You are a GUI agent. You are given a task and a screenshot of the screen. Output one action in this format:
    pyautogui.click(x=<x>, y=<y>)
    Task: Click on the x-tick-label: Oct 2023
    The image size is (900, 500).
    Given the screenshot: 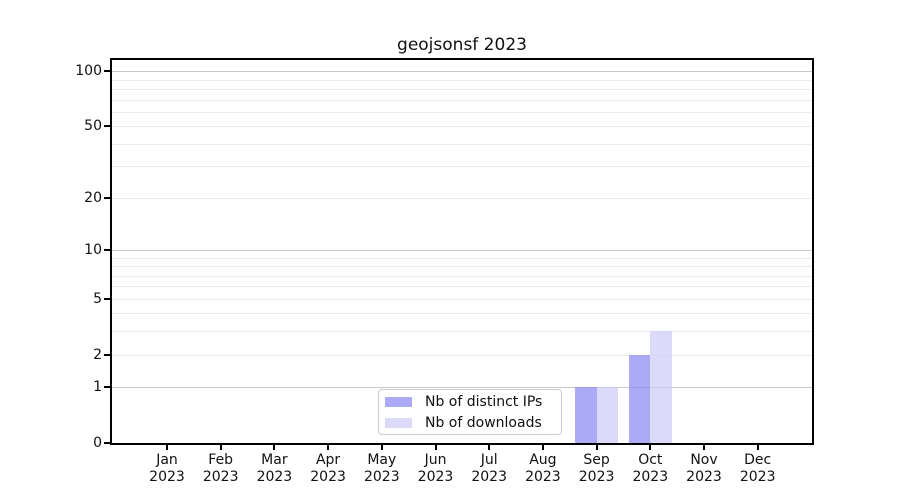 What is the action you would take?
    pyautogui.click(x=650, y=469)
    